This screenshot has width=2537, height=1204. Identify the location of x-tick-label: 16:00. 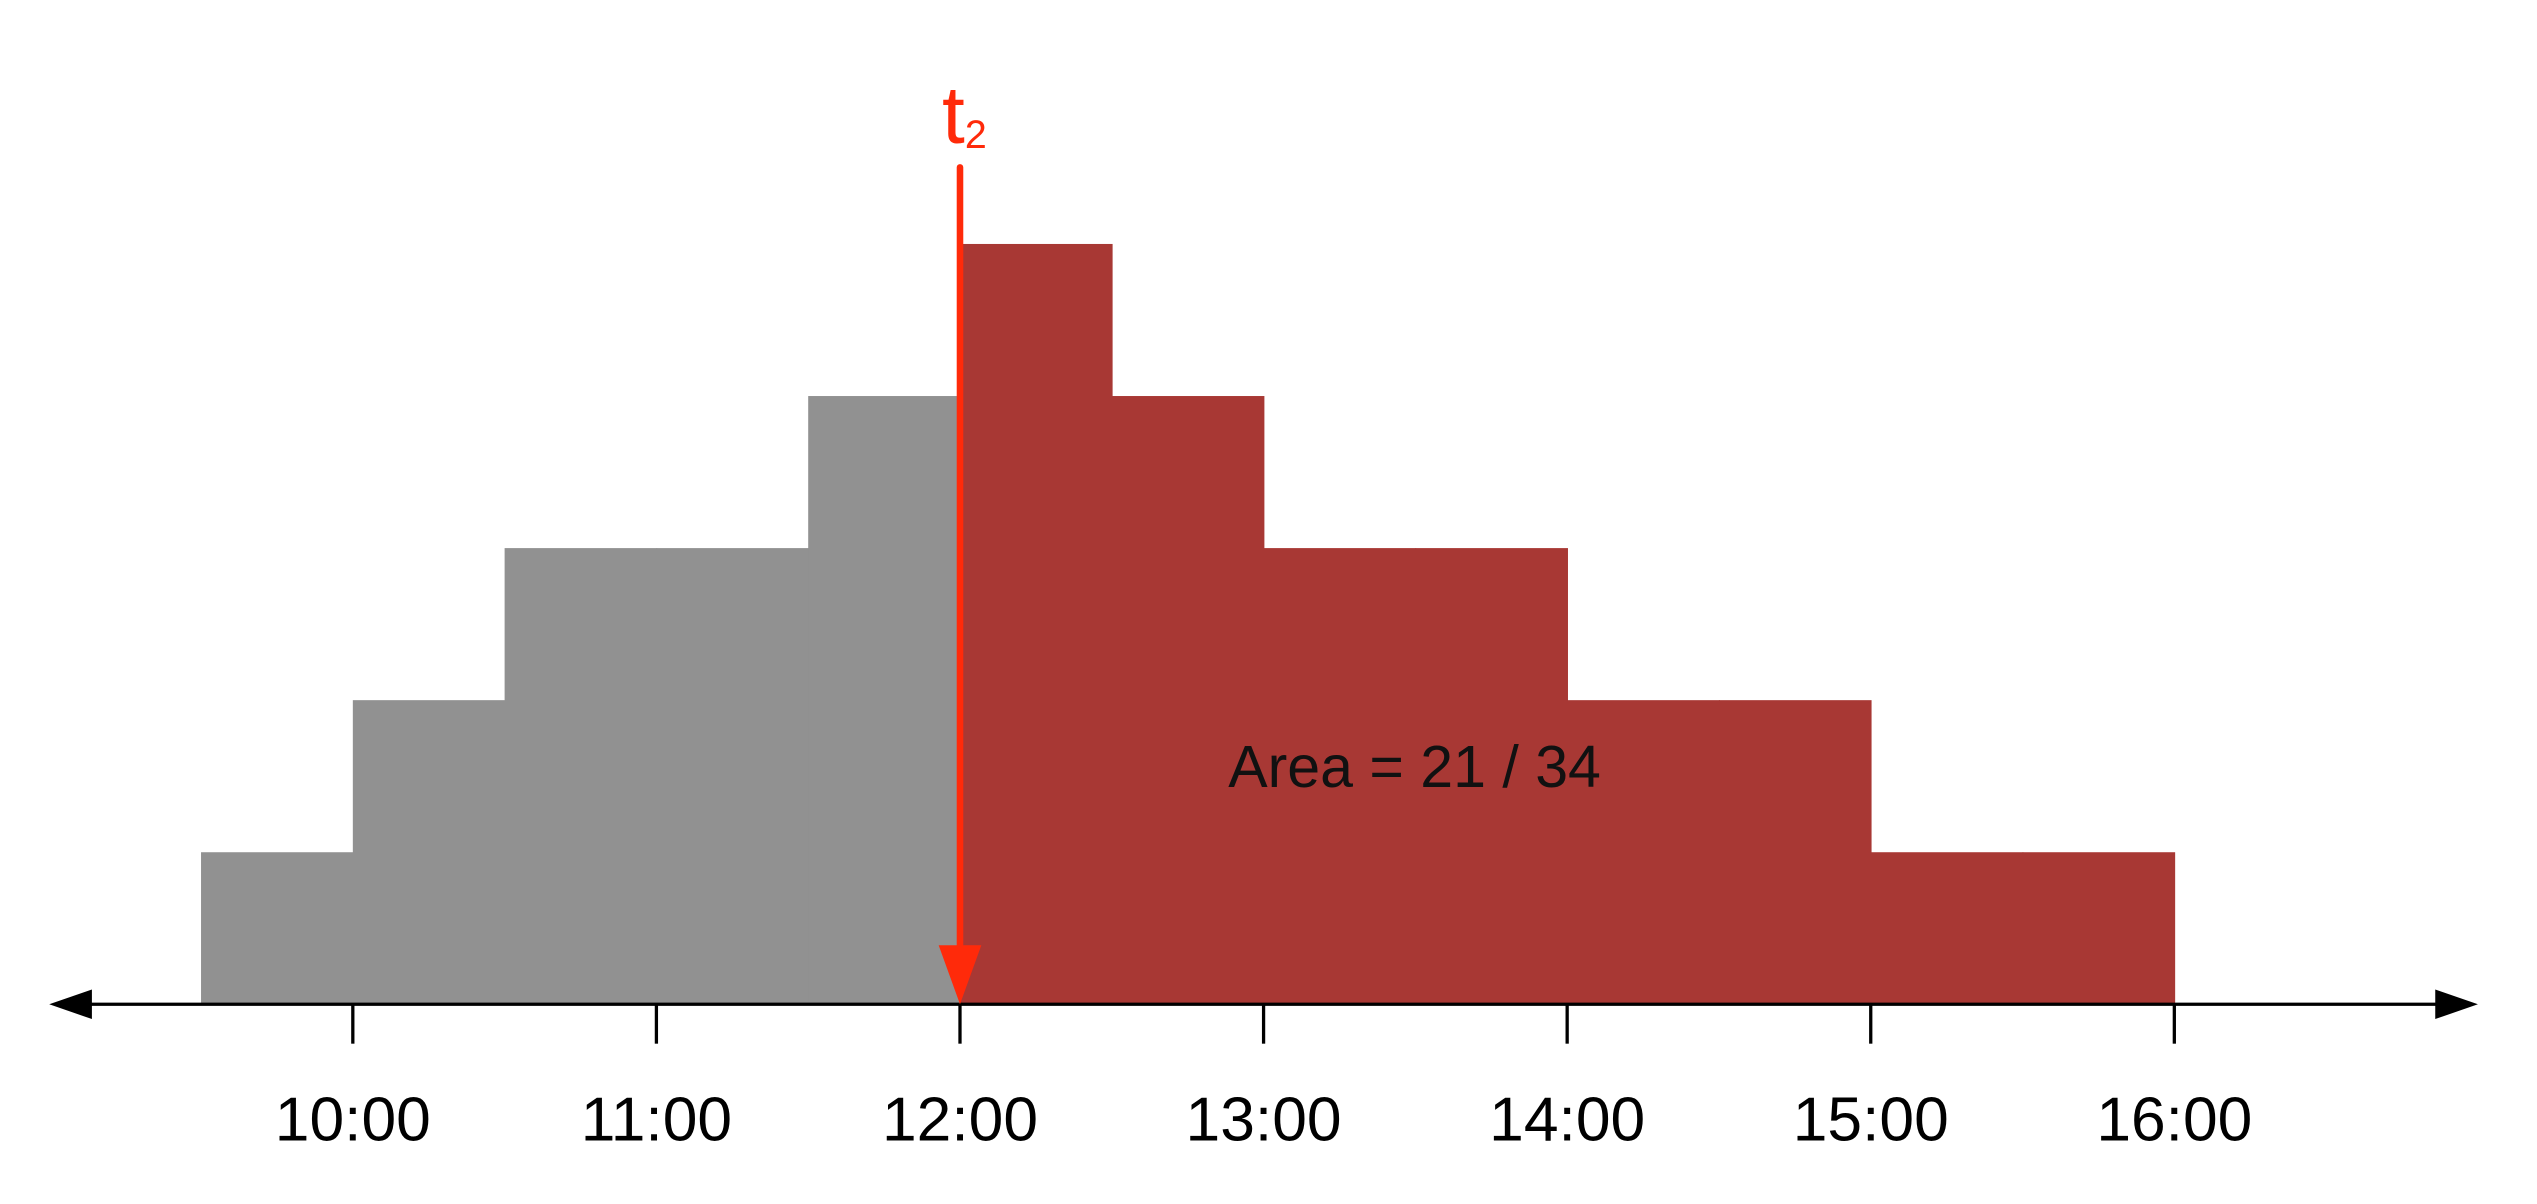
(2174, 1120).